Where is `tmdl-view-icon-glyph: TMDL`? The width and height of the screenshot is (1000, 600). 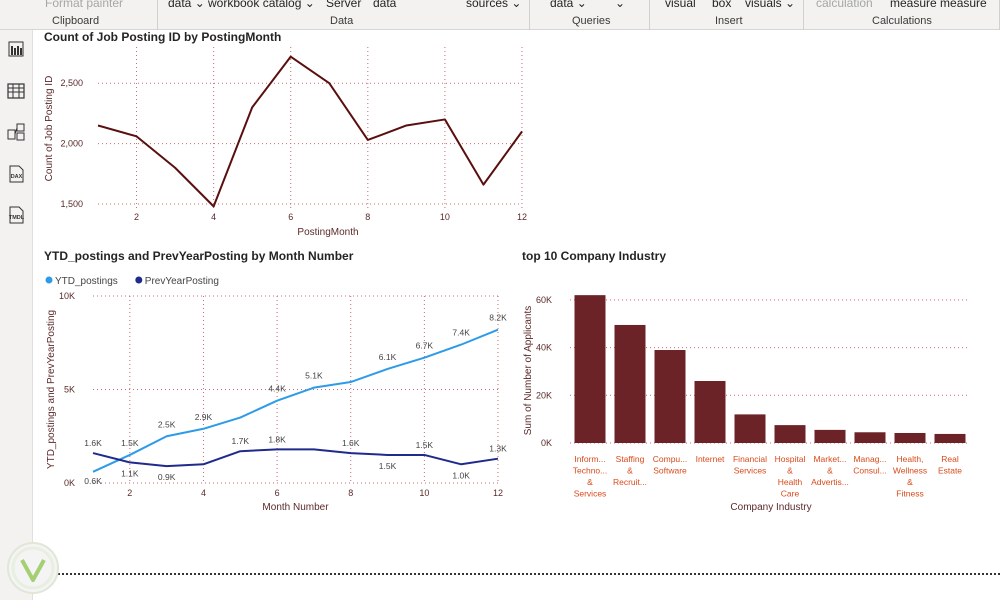 tmdl-view-icon-glyph: TMDL is located at coordinates (17, 215).